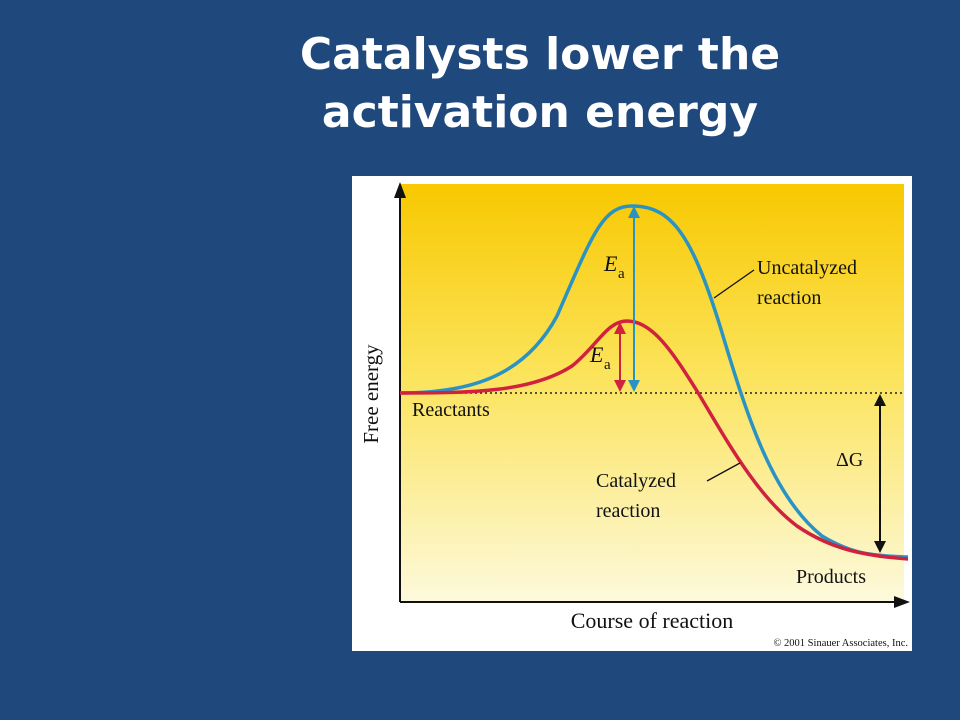 Image resolution: width=960 pixels, height=720 pixels. Describe the element at coordinates (789, 298) in the screenshot. I see `uncatalyzed-label-line2: reaction` at that location.